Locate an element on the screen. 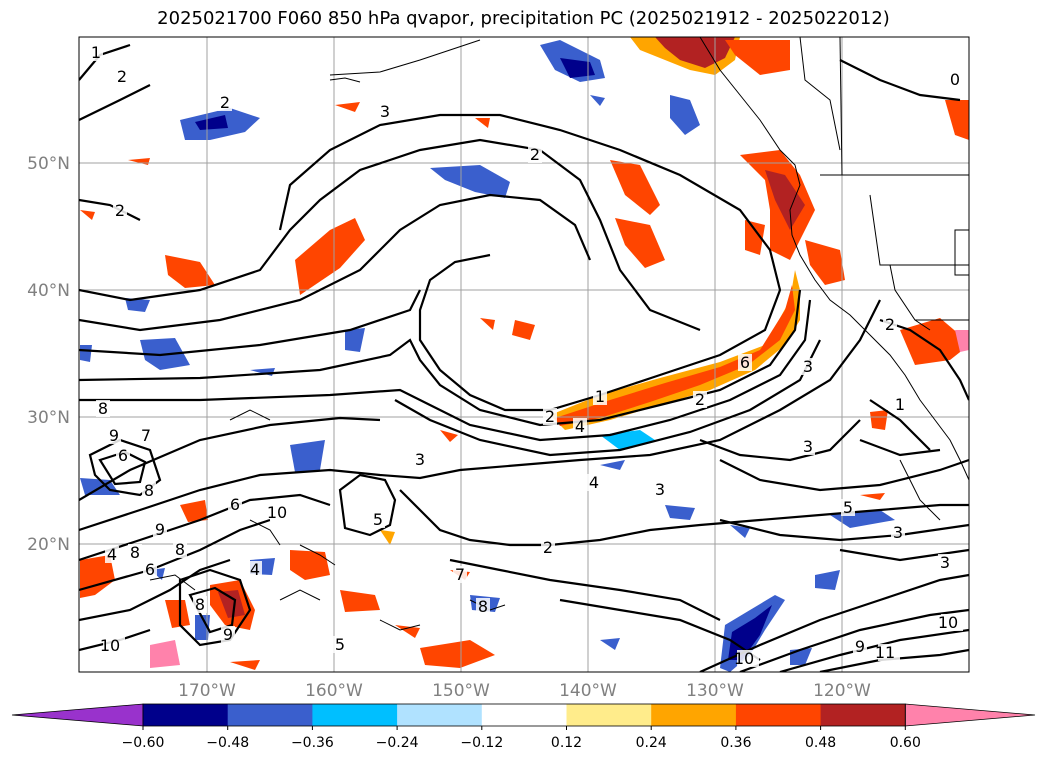  contour-label: 11 is located at coordinates (885, 652).